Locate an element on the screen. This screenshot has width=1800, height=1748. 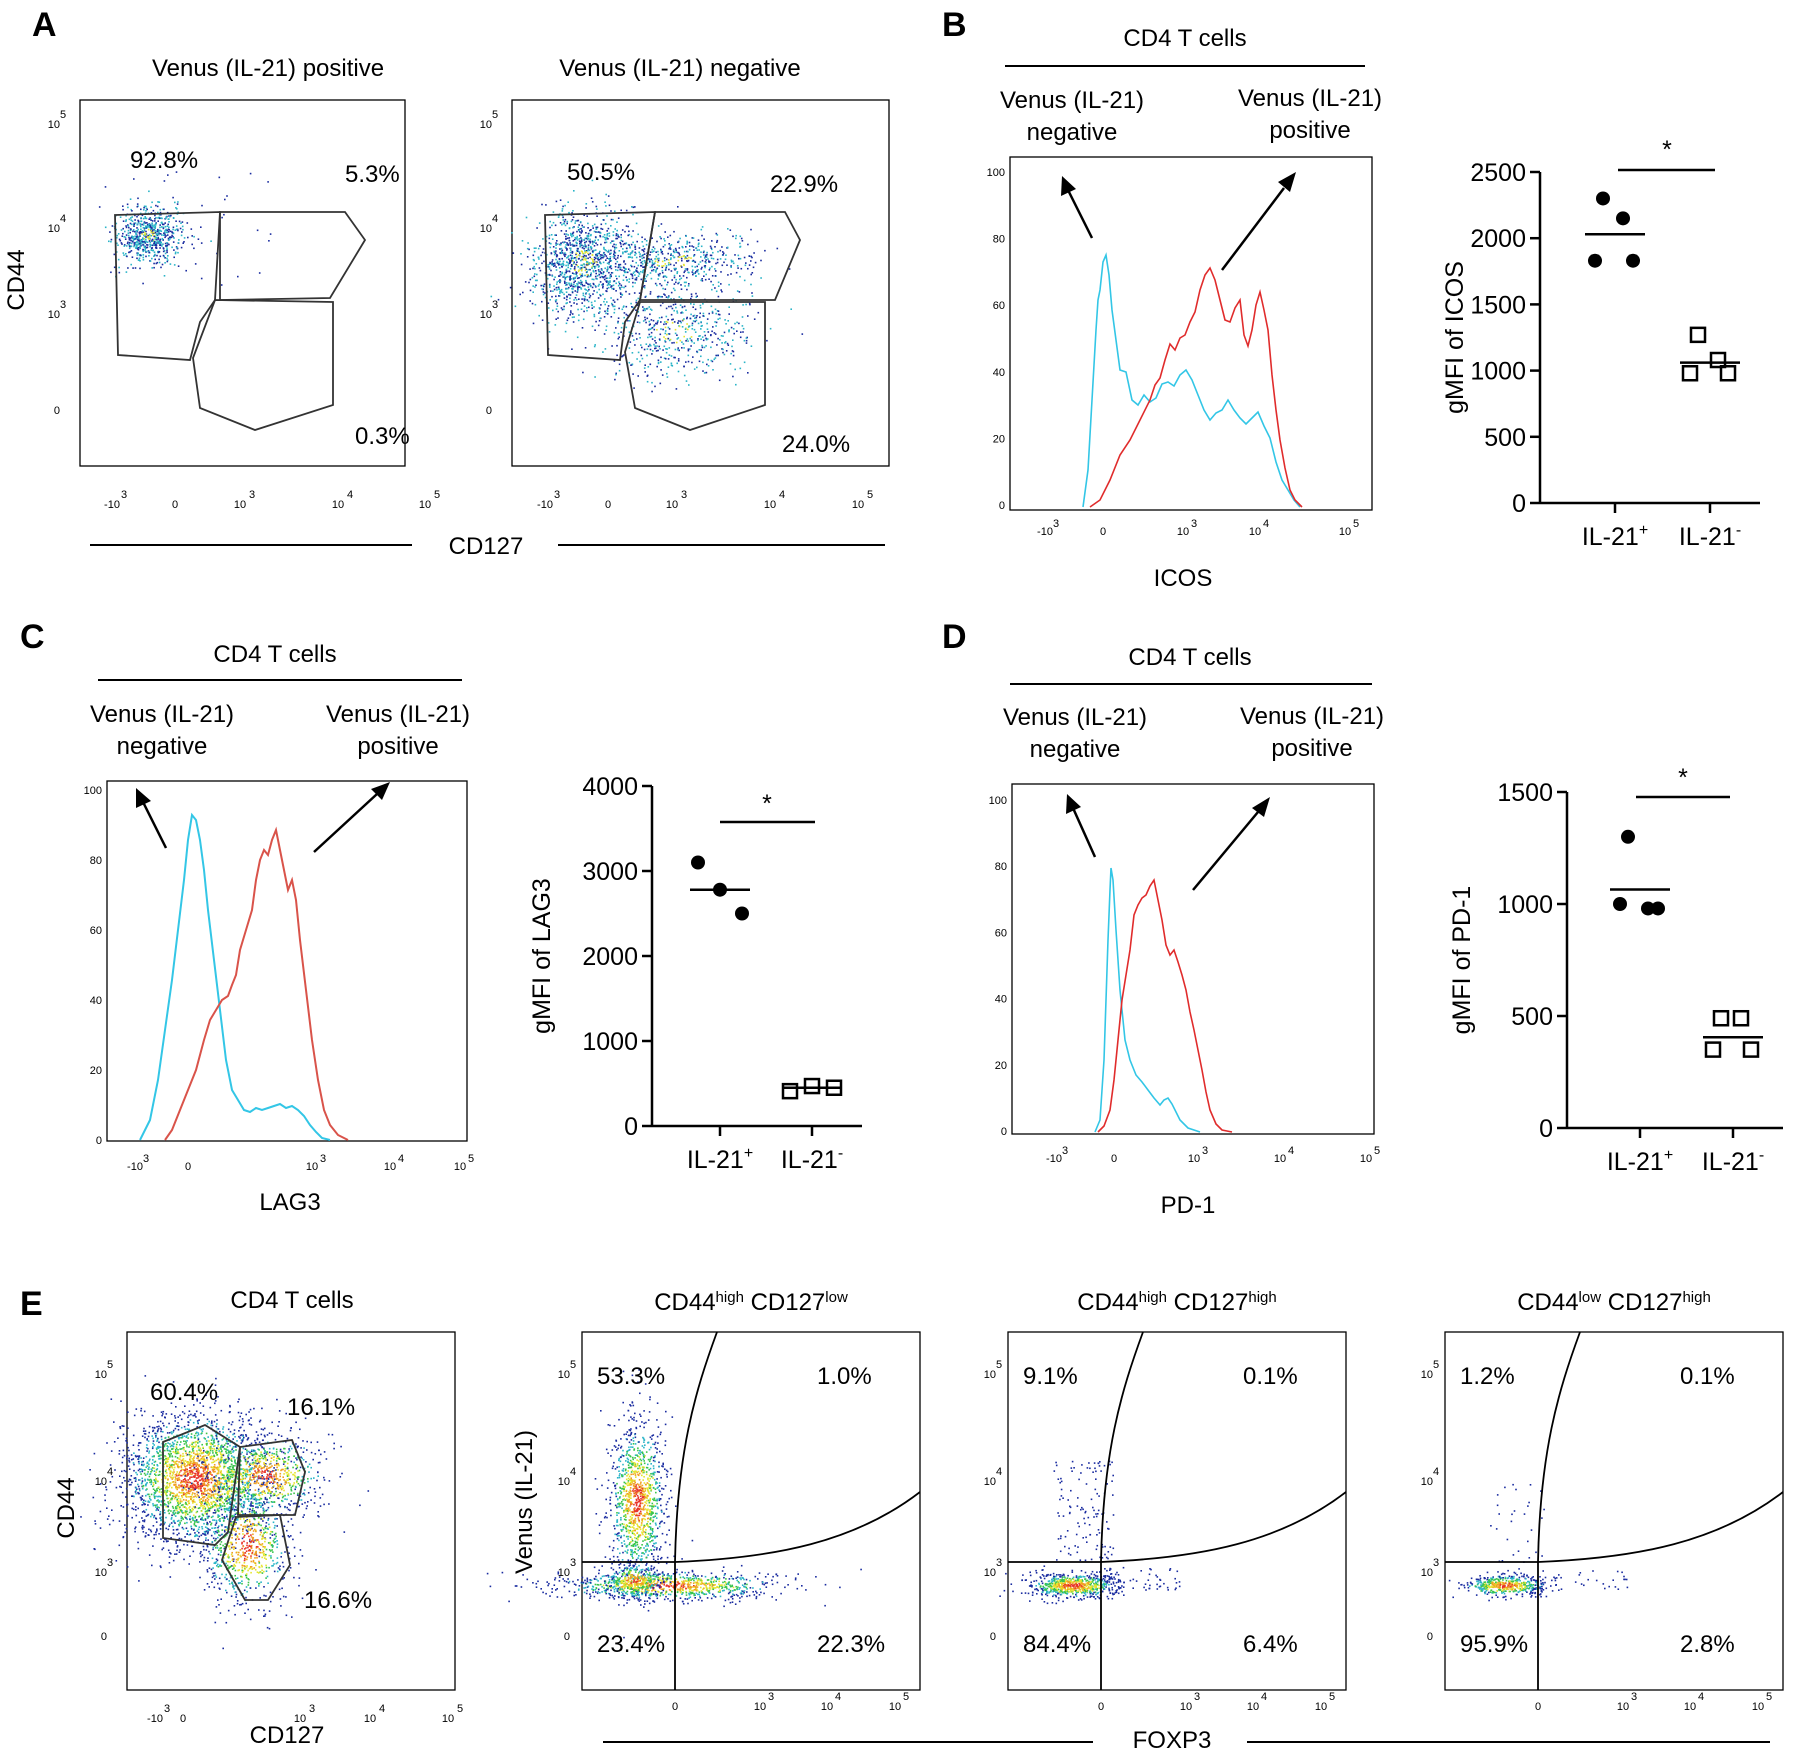
histogram-y-tick: 60 is located at coordinates (96, 931).